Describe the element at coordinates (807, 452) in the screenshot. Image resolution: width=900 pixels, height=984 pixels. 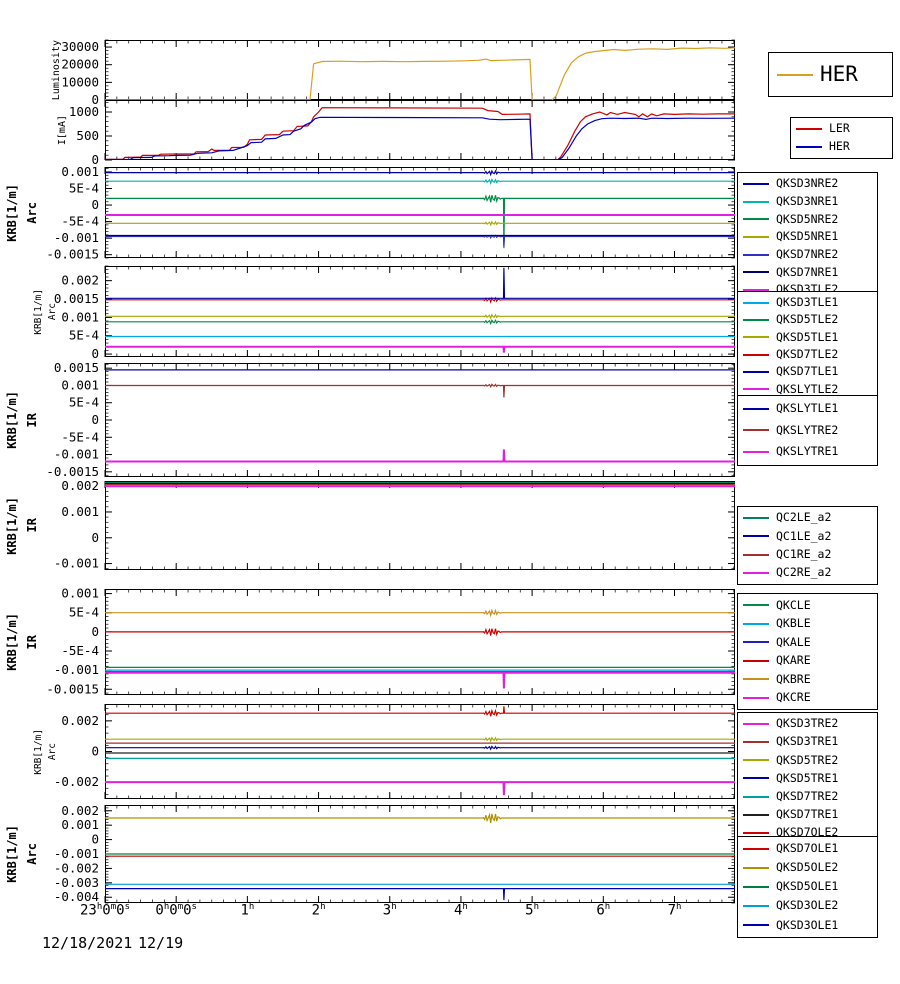
I see `legend-item-QKSLYTRE1: QKSLYTRE1` at that location.